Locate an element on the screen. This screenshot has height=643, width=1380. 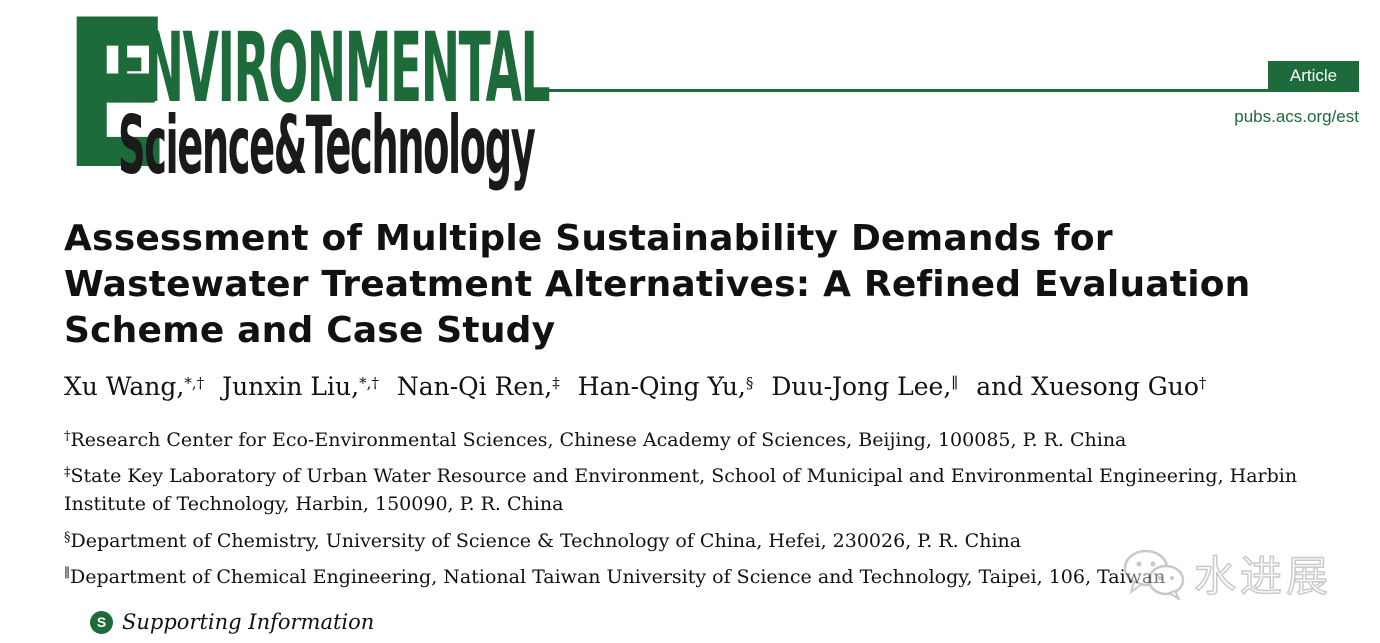
author: Xu Wang,*,† is located at coordinates (134, 386).